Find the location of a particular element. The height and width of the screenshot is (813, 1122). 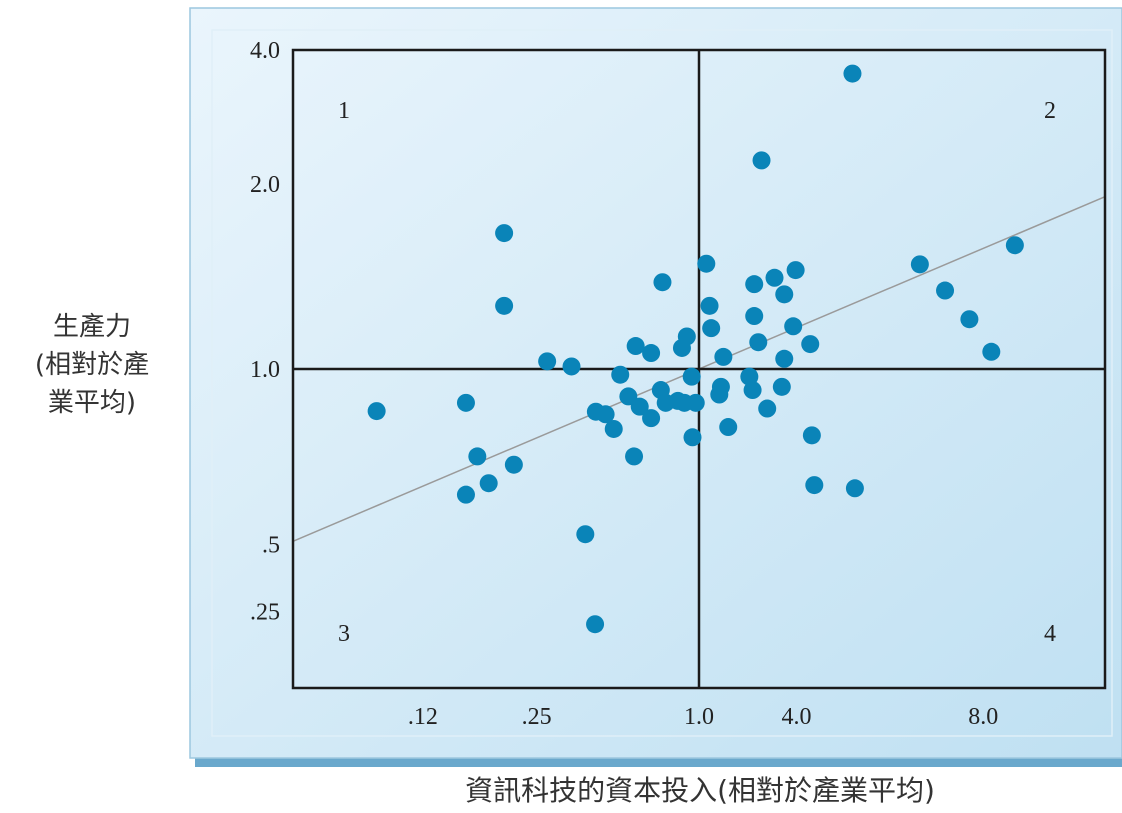

x-tick-label-1: .12 is located at coordinates (423, 717).